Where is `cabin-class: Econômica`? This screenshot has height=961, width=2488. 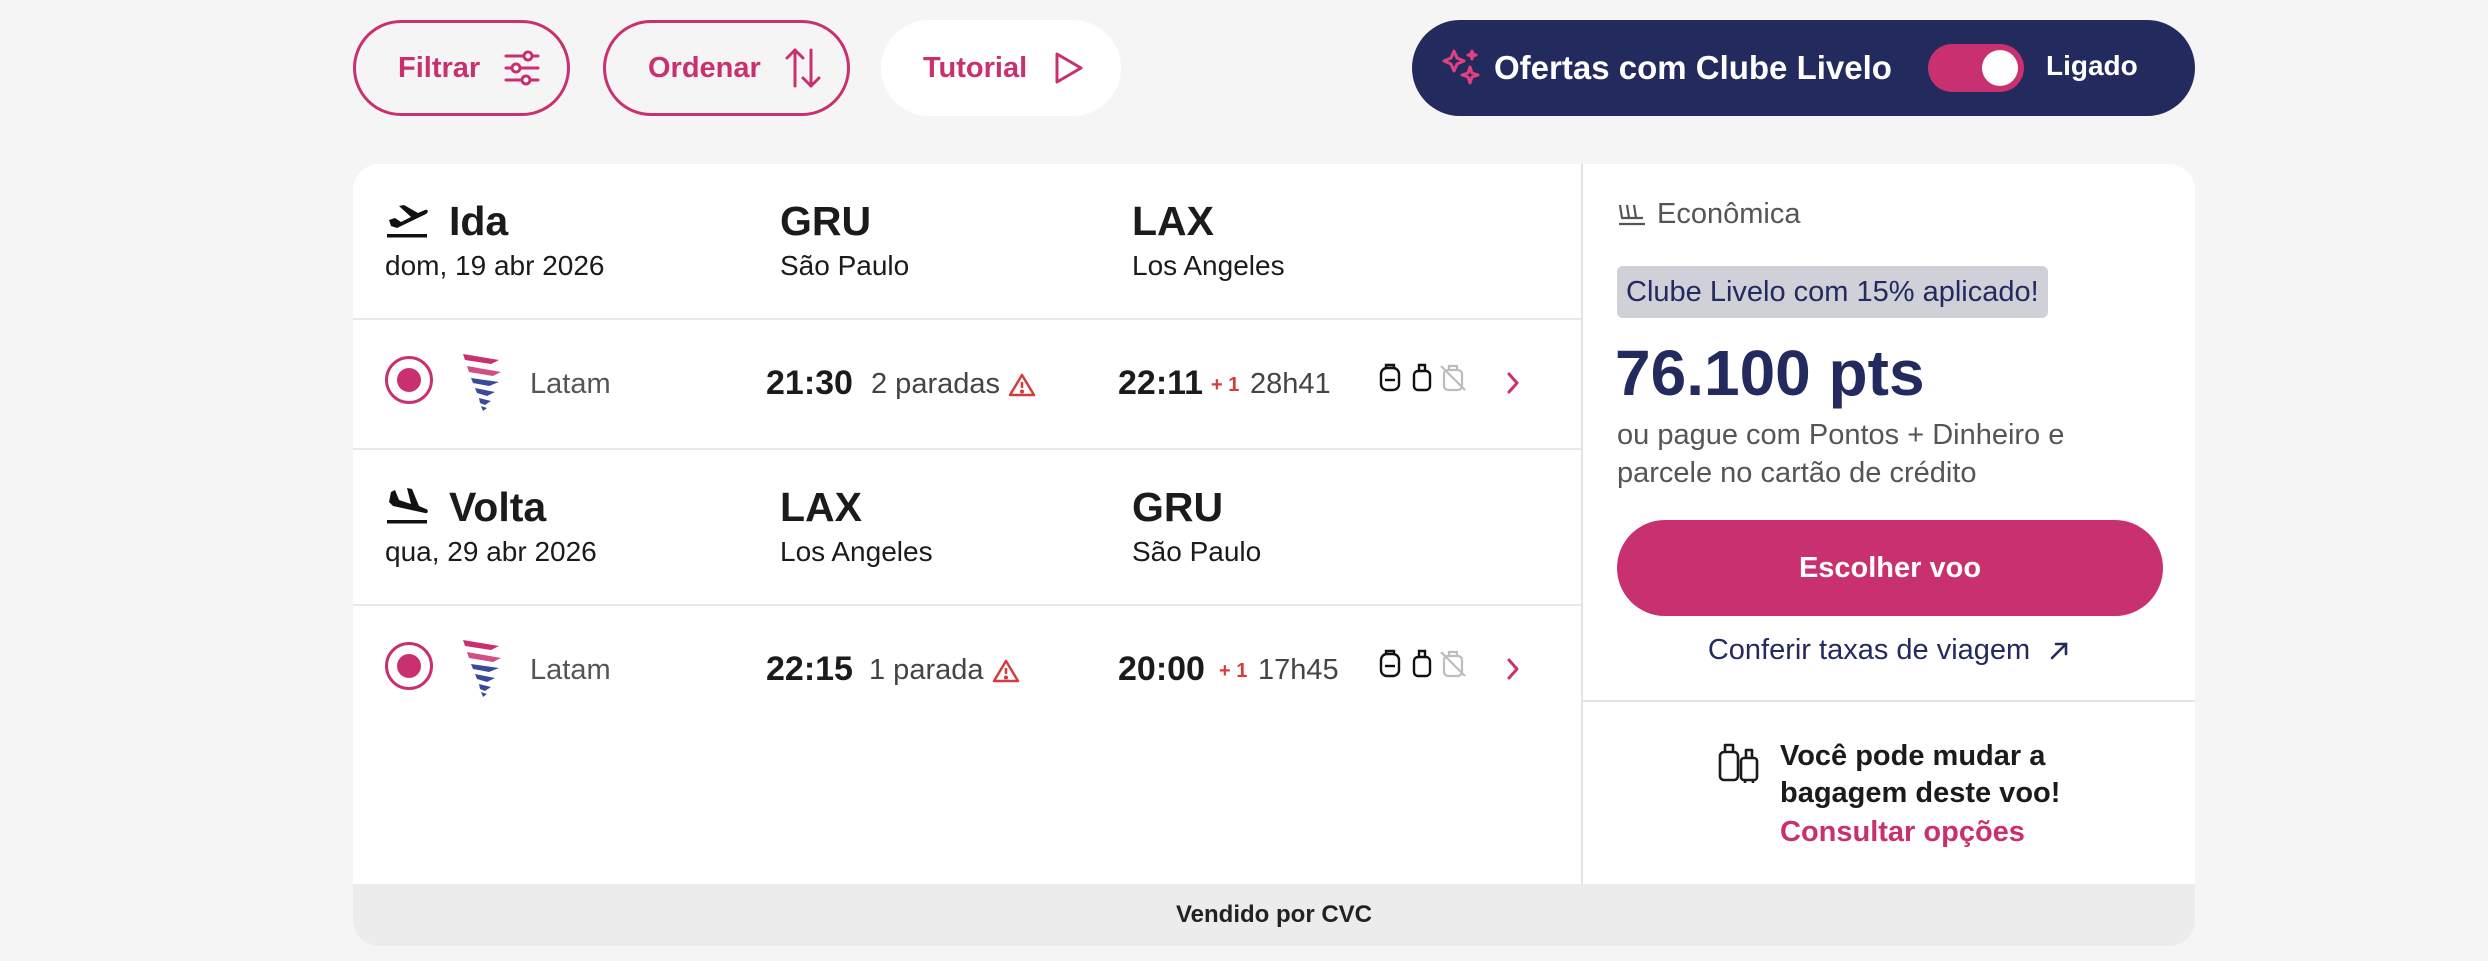
cabin-class: Econômica is located at coordinates (1708, 214).